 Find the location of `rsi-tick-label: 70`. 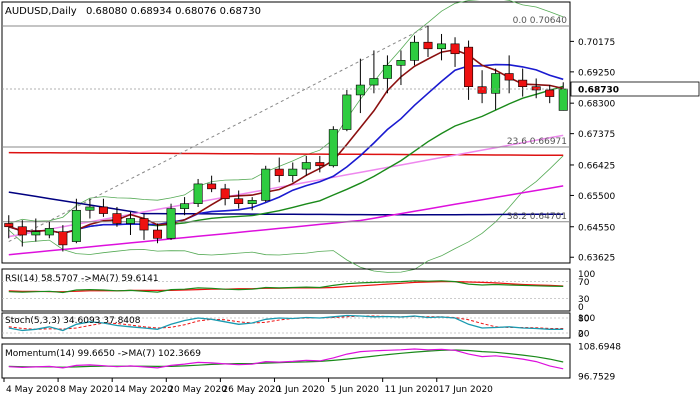

rsi-tick-label: 70 is located at coordinates (584, 283).